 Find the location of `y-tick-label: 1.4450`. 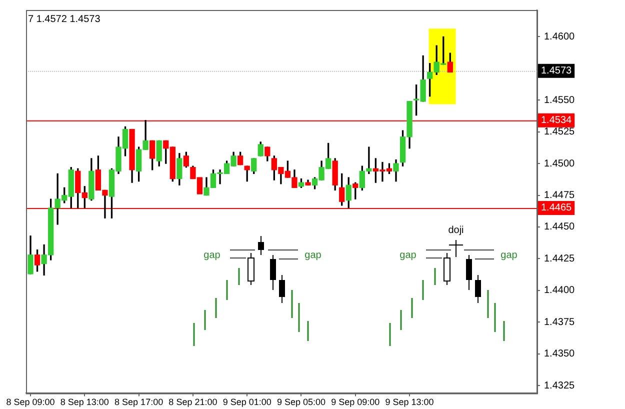

y-tick-label: 1.4450 is located at coordinates (560, 227).